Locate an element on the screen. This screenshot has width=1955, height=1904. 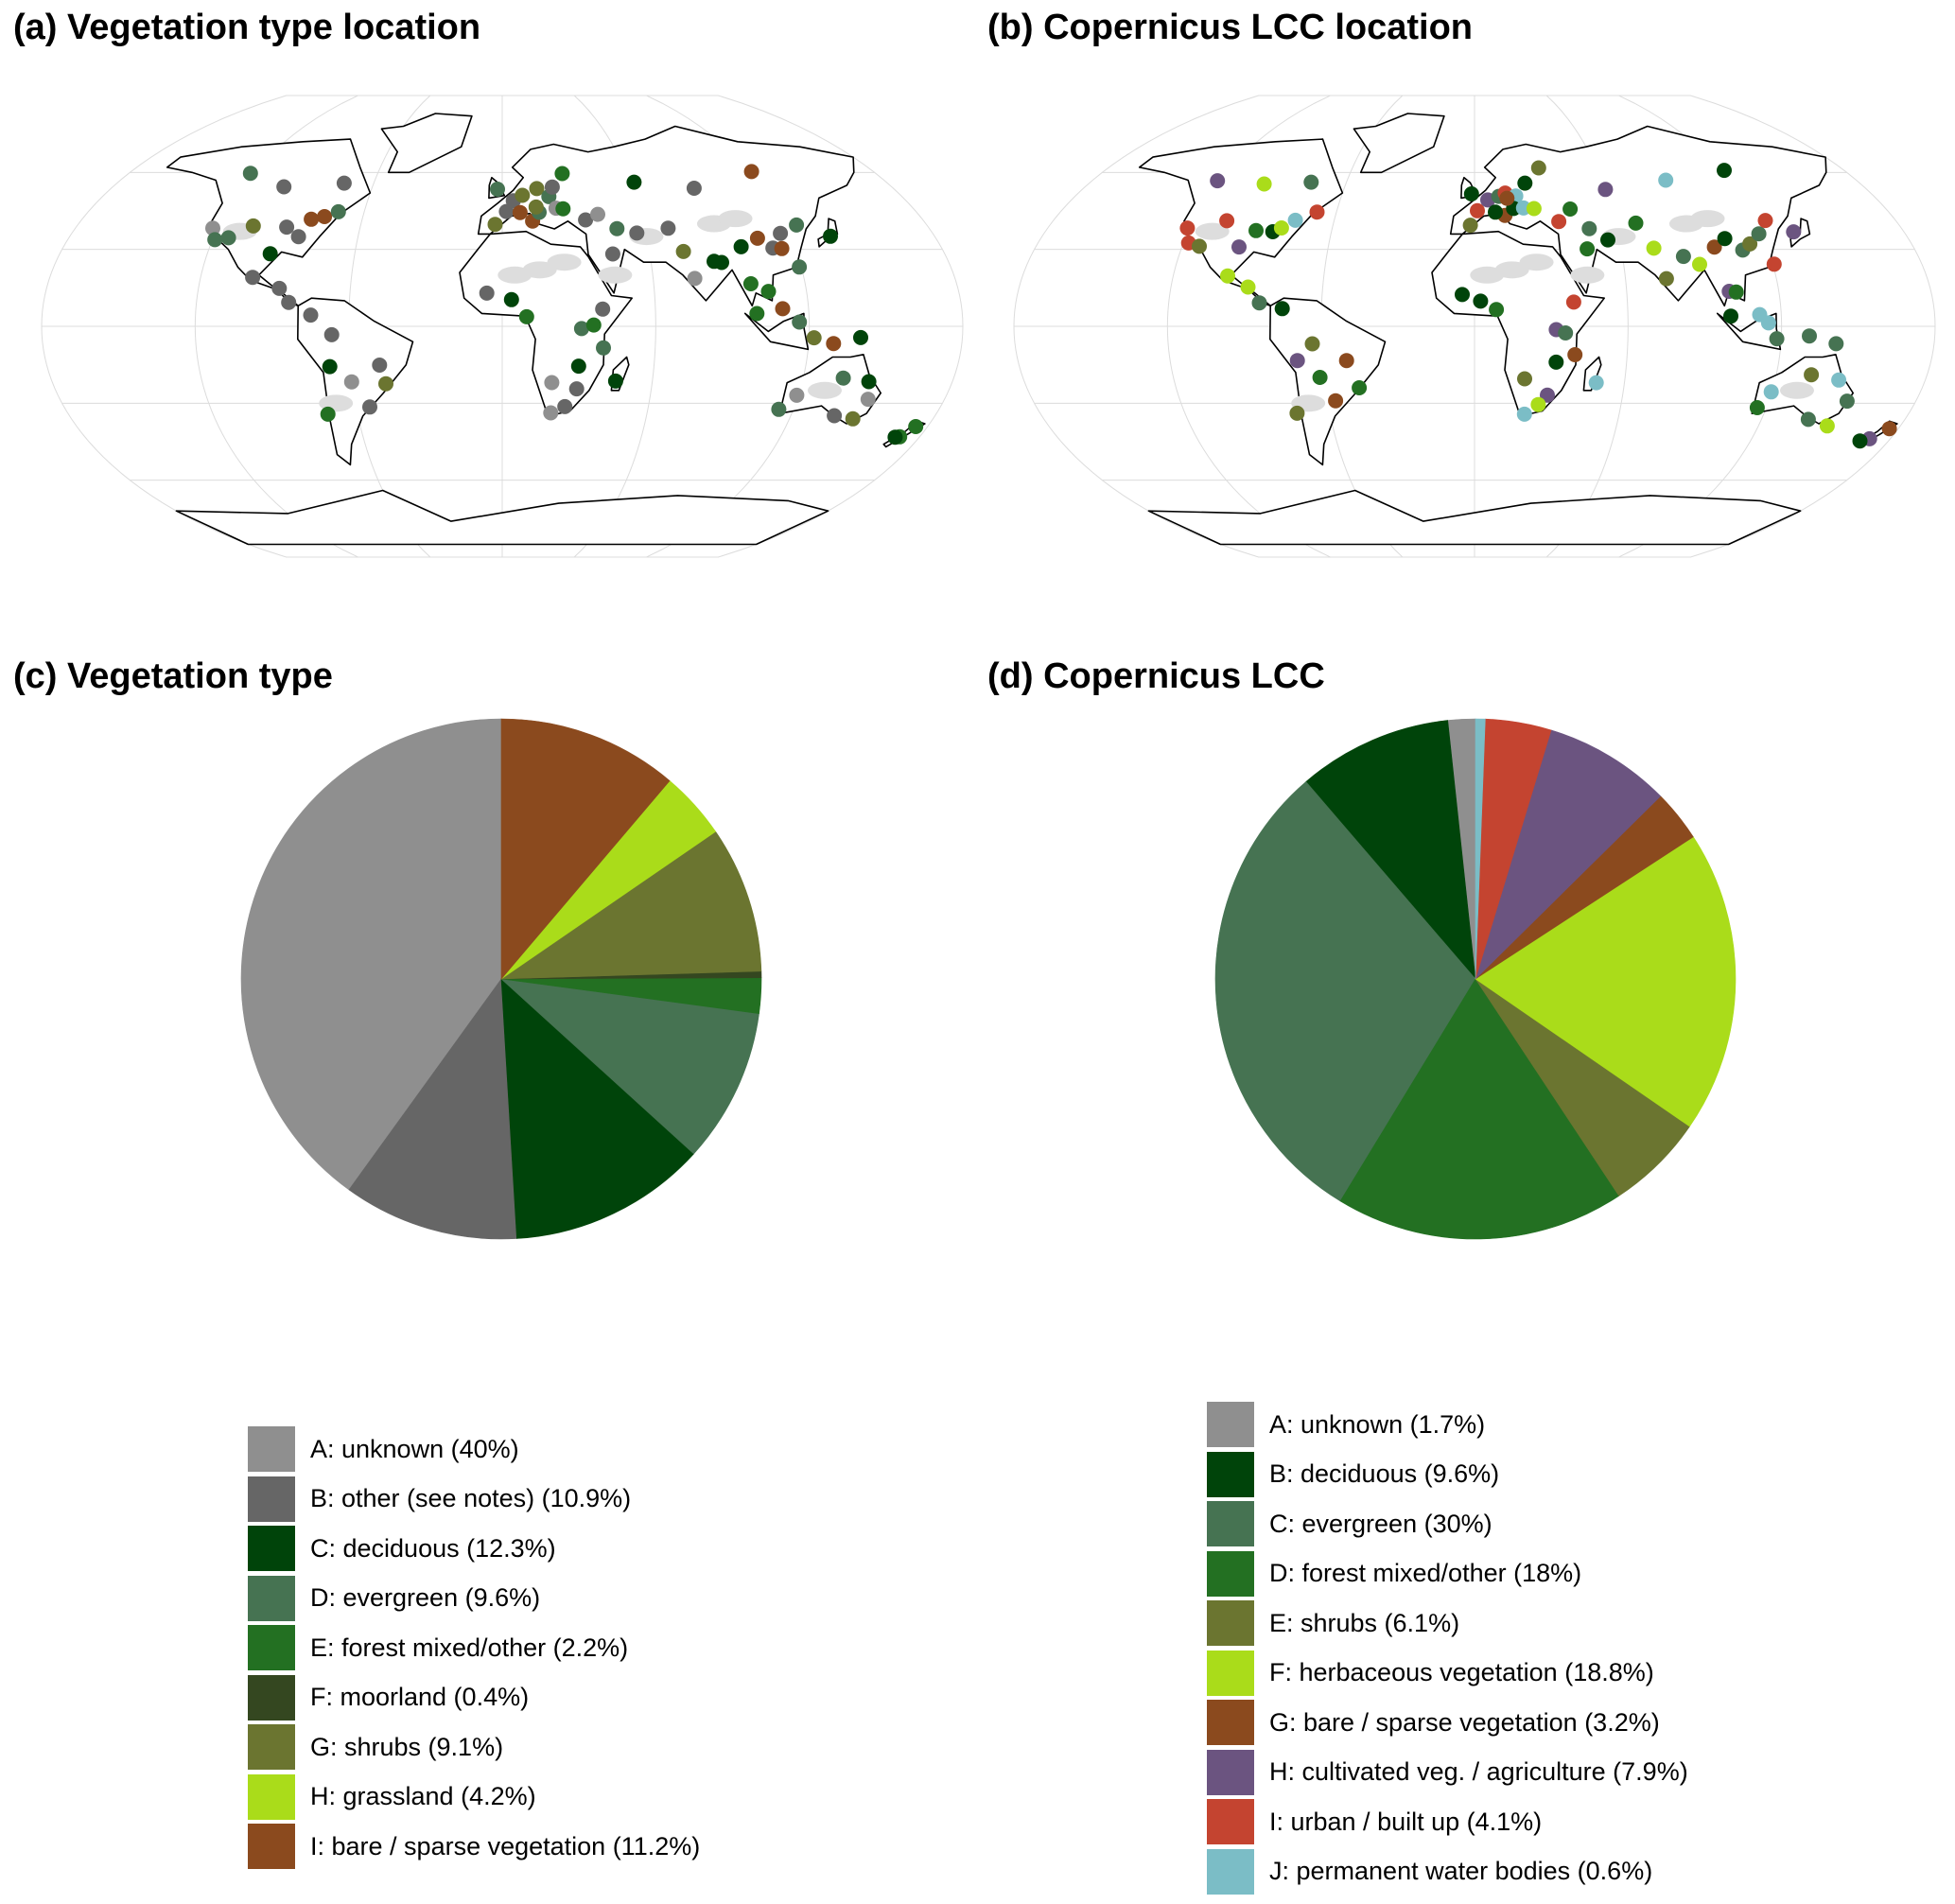
legend-item: I: bare / sparse vegetation (11.2%) is located at coordinates (474, 1847).